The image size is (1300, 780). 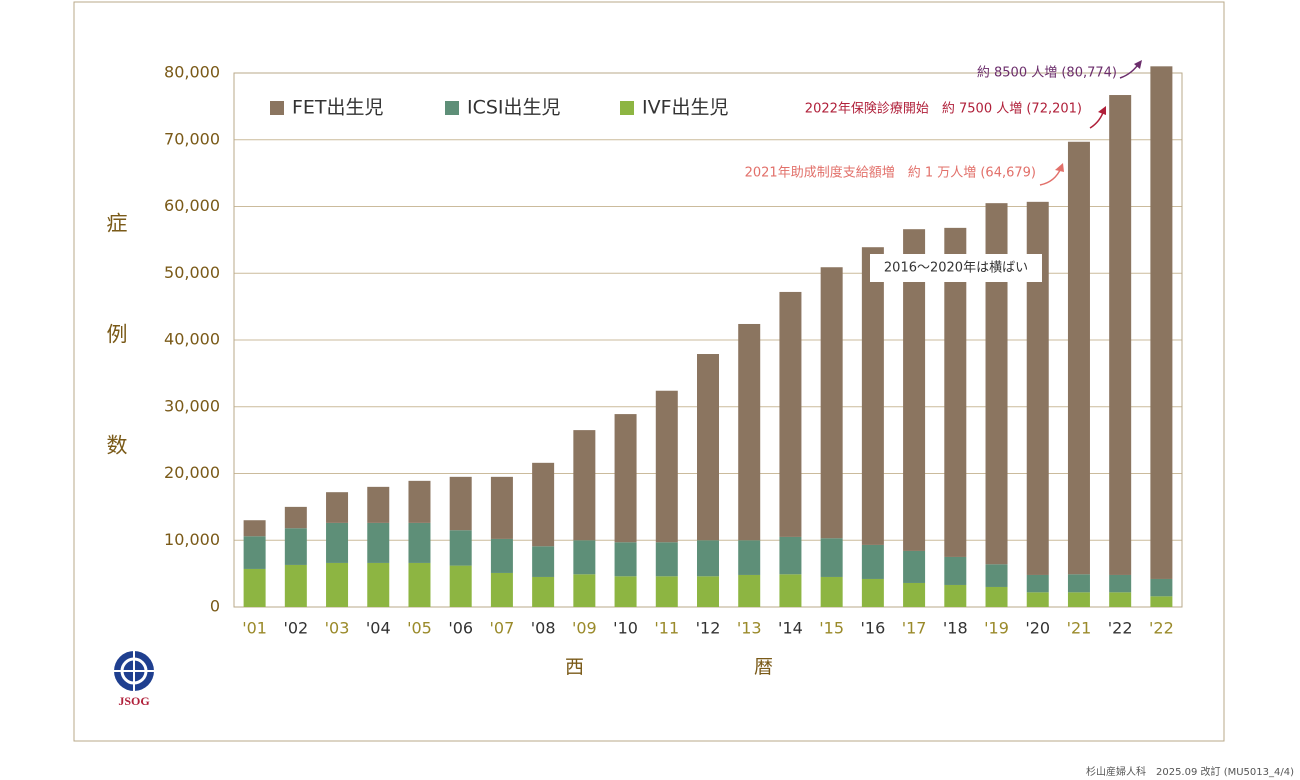 I want to click on y-tick-label: 80,000, so click(x=192, y=72).